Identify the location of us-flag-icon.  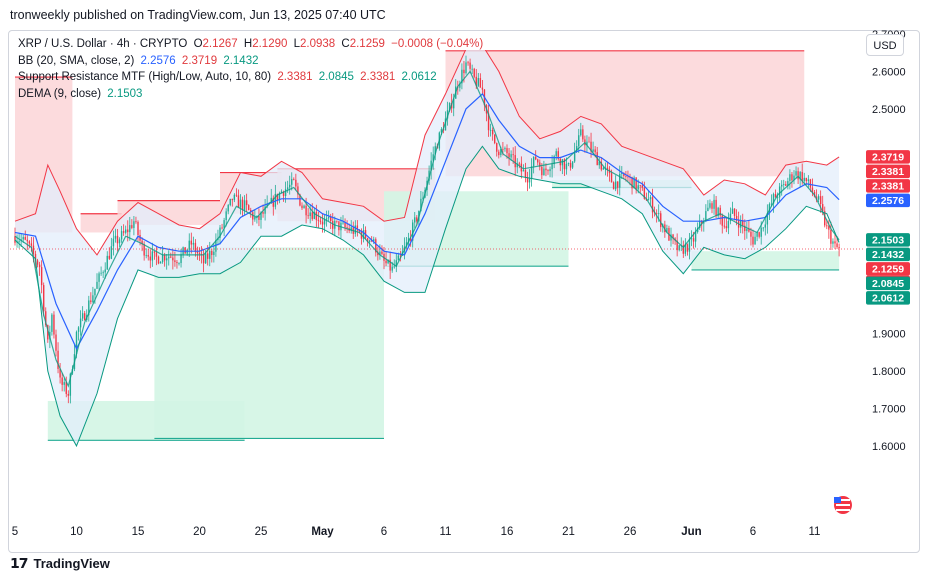
(843, 505).